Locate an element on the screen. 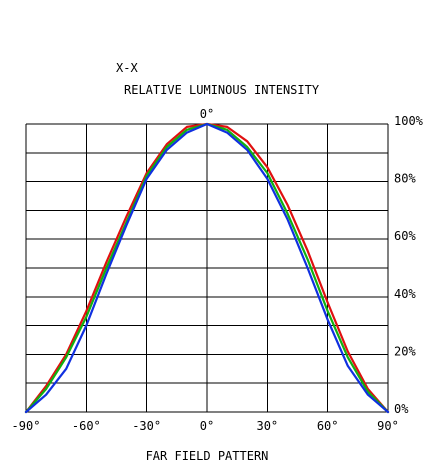 This screenshot has width=428, height=469. chart-subtitle: RELATIVE LUMINOUS INTENSITY is located at coordinates (222, 90).